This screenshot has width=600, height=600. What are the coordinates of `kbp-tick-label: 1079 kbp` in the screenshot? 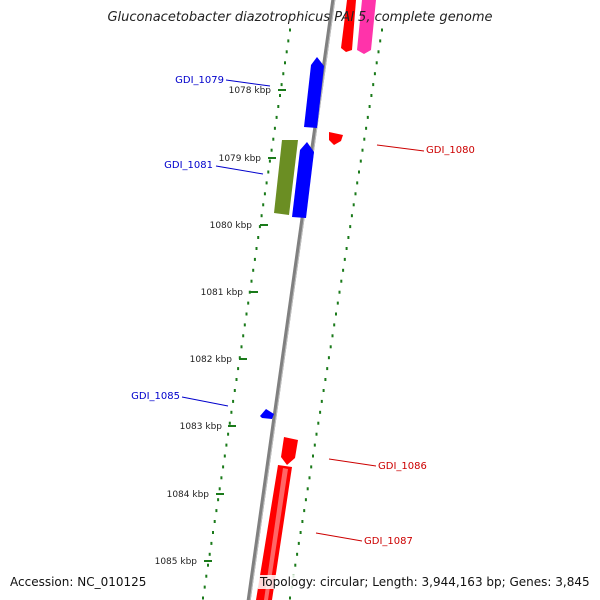 It's located at (240, 159).